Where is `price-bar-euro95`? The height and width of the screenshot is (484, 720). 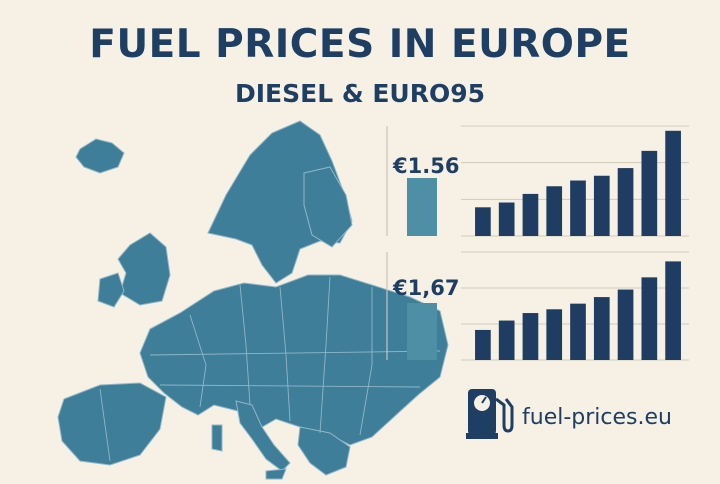
price-bar-euro95 is located at coordinates (422, 331).